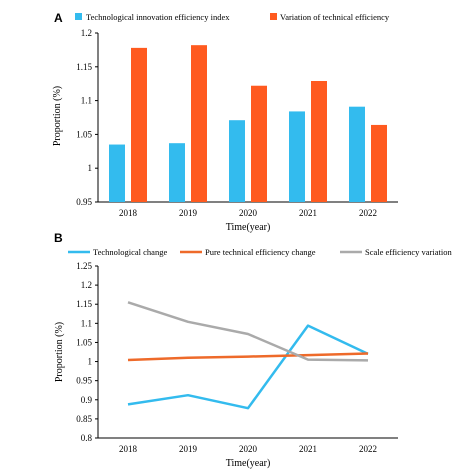 The image size is (474, 474). I want to click on panel-b-y-tick-label-9: 1.25, so click(84, 266).